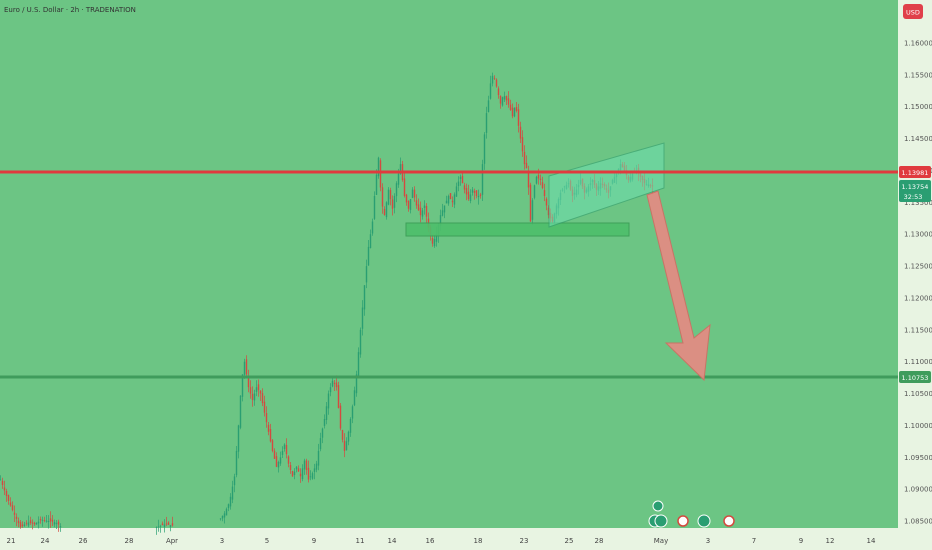 This screenshot has height=550, width=932. What do you see at coordinates (478, 541) in the screenshot?
I see `date-tick-label: 18` at bounding box center [478, 541].